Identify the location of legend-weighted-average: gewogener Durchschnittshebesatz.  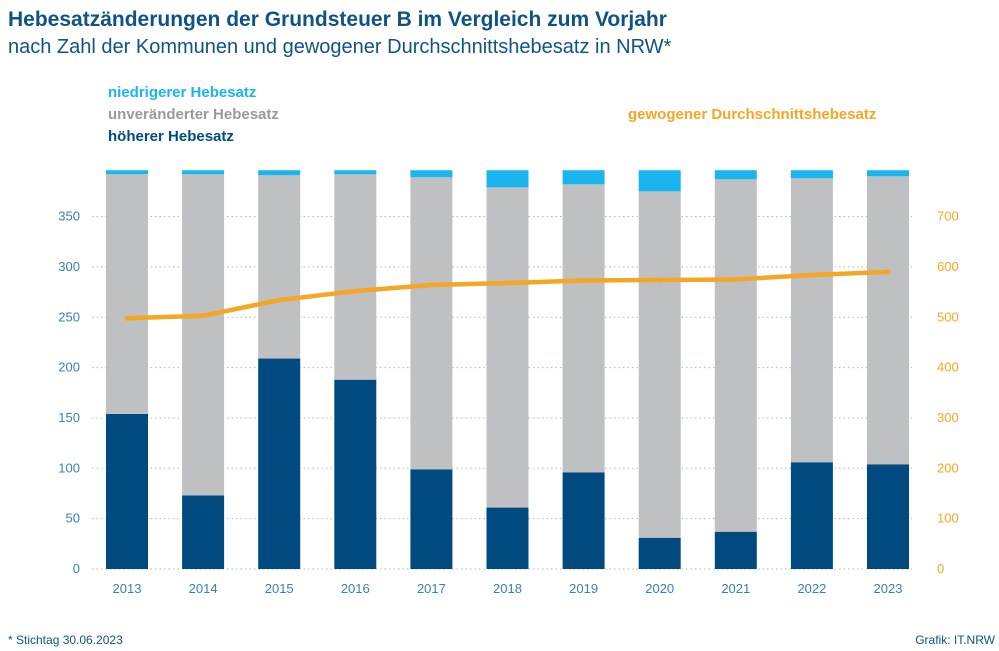
(752, 114).